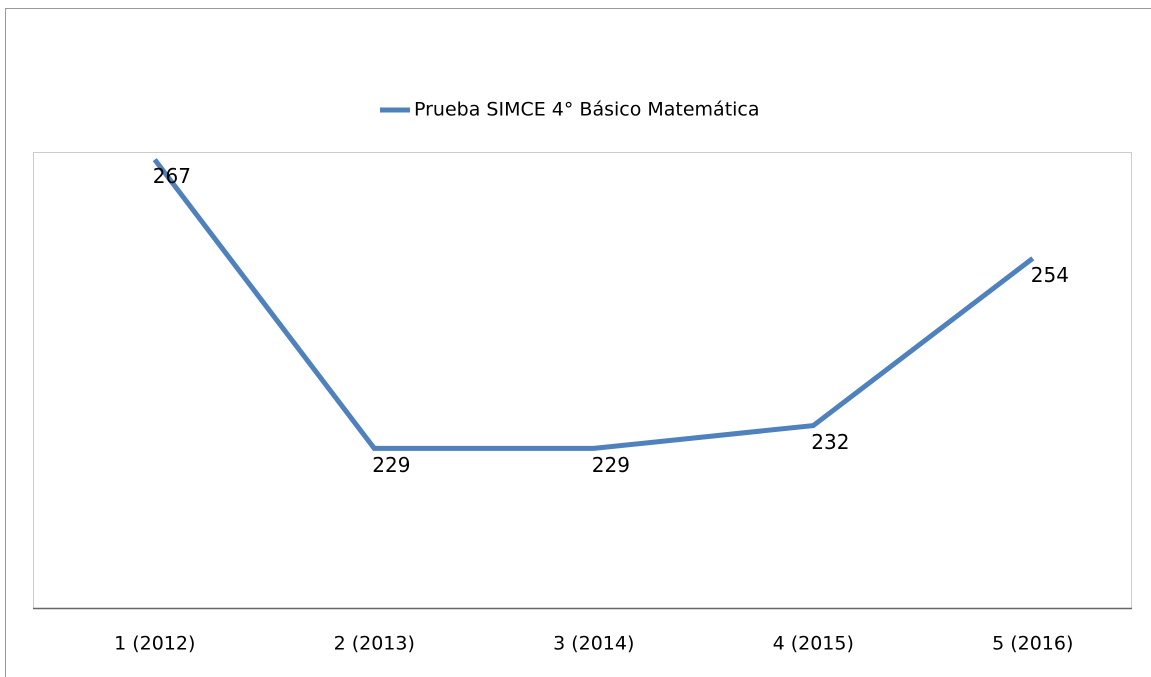  What do you see at coordinates (593, 644) in the screenshot?
I see `x-tick-label: 3 (2014)` at bounding box center [593, 644].